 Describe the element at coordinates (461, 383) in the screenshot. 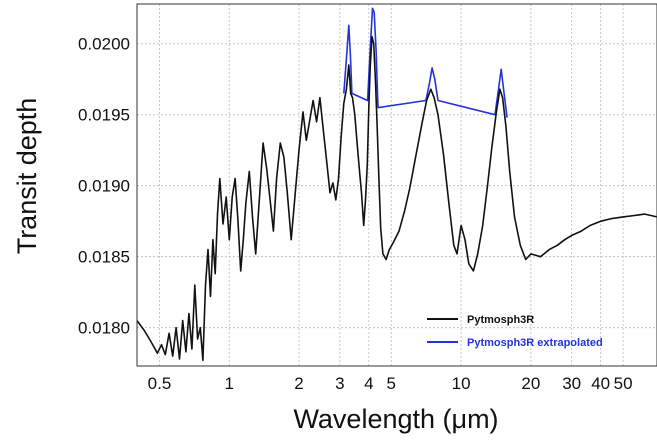

I see `x-tick-label: 10` at that location.